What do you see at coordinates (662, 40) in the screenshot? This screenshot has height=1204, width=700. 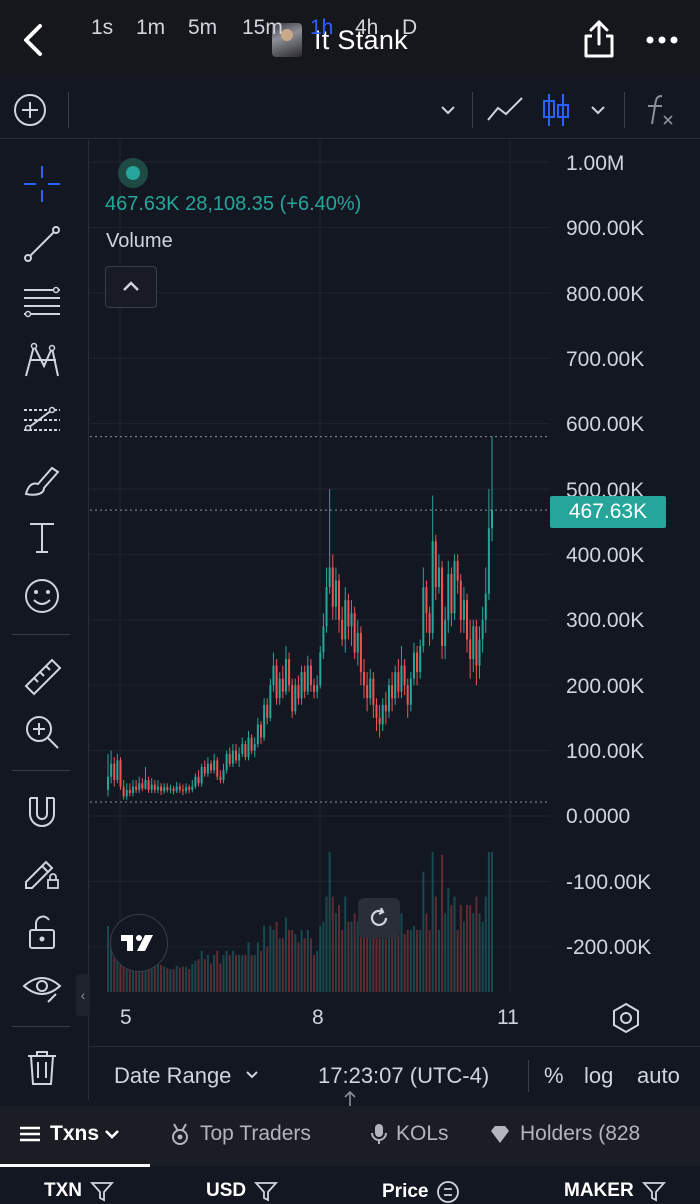 I see `more-options-button` at bounding box center [662, 40].